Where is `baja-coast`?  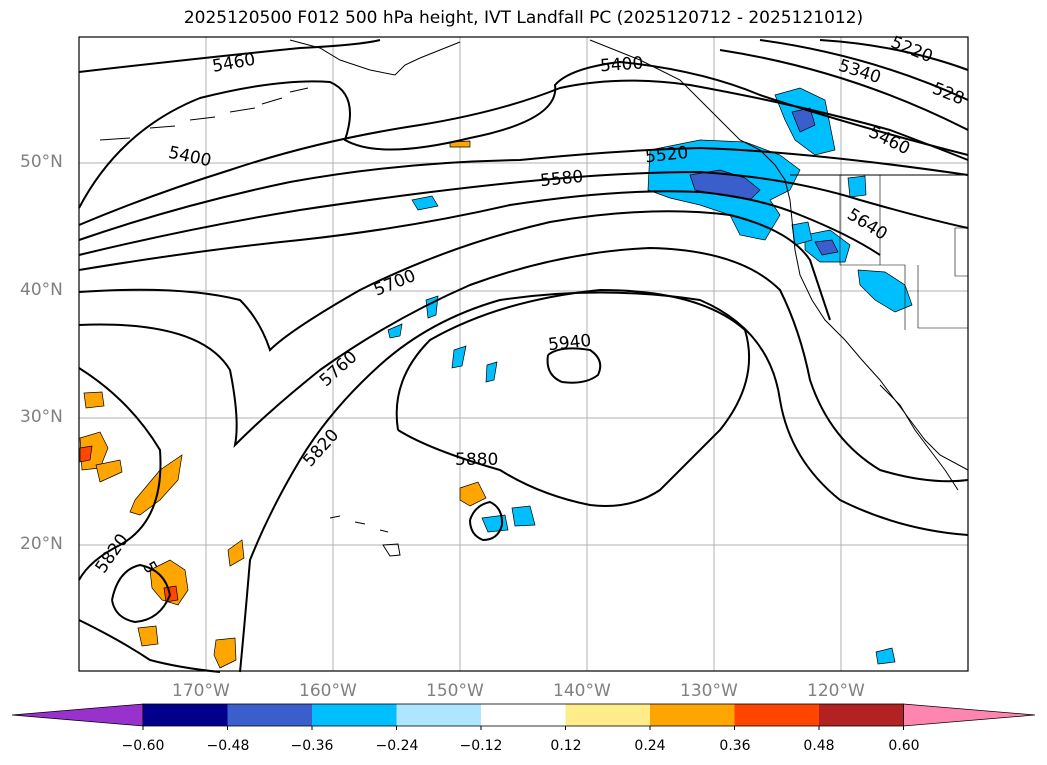 baja-coast is located at coordinates (919, 437).